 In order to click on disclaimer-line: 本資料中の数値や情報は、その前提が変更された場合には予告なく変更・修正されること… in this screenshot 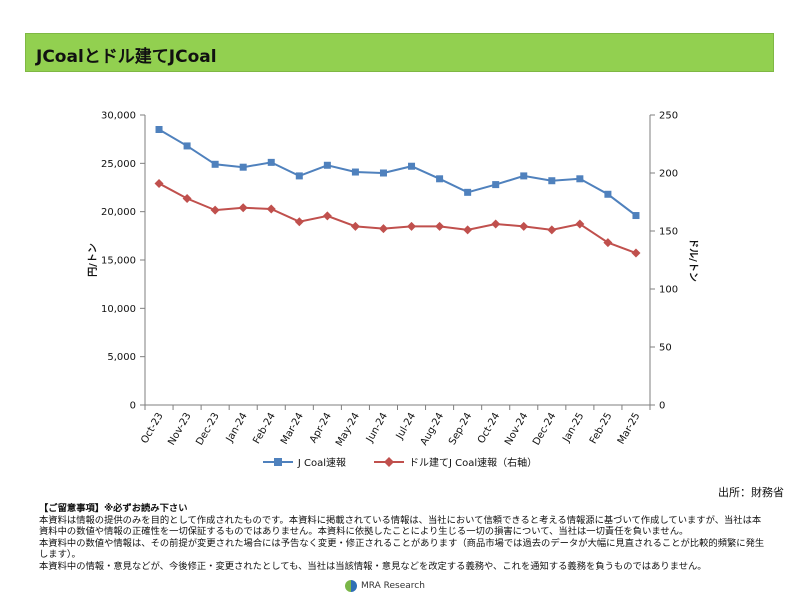, I will do `click(402, 549)`.